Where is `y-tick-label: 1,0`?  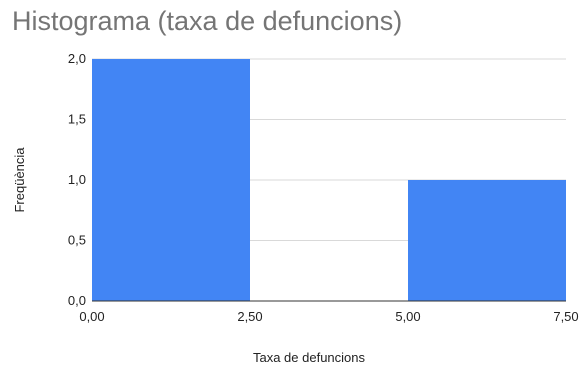 y-tick-label: 1,0 is located at coordinates (77, 179).